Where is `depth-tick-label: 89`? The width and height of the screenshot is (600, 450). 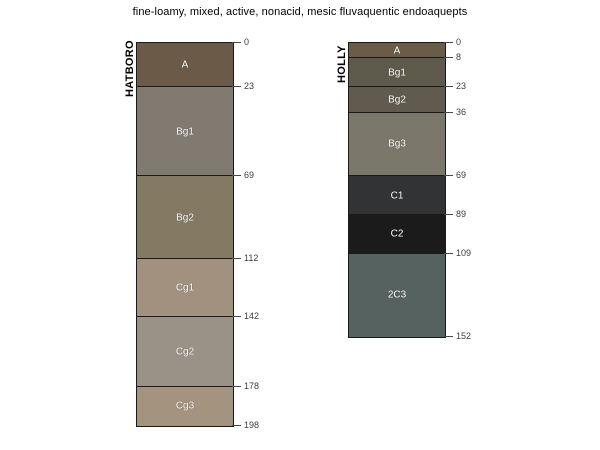 depth-tick-label: 89 is located at coordinates (461, 213).